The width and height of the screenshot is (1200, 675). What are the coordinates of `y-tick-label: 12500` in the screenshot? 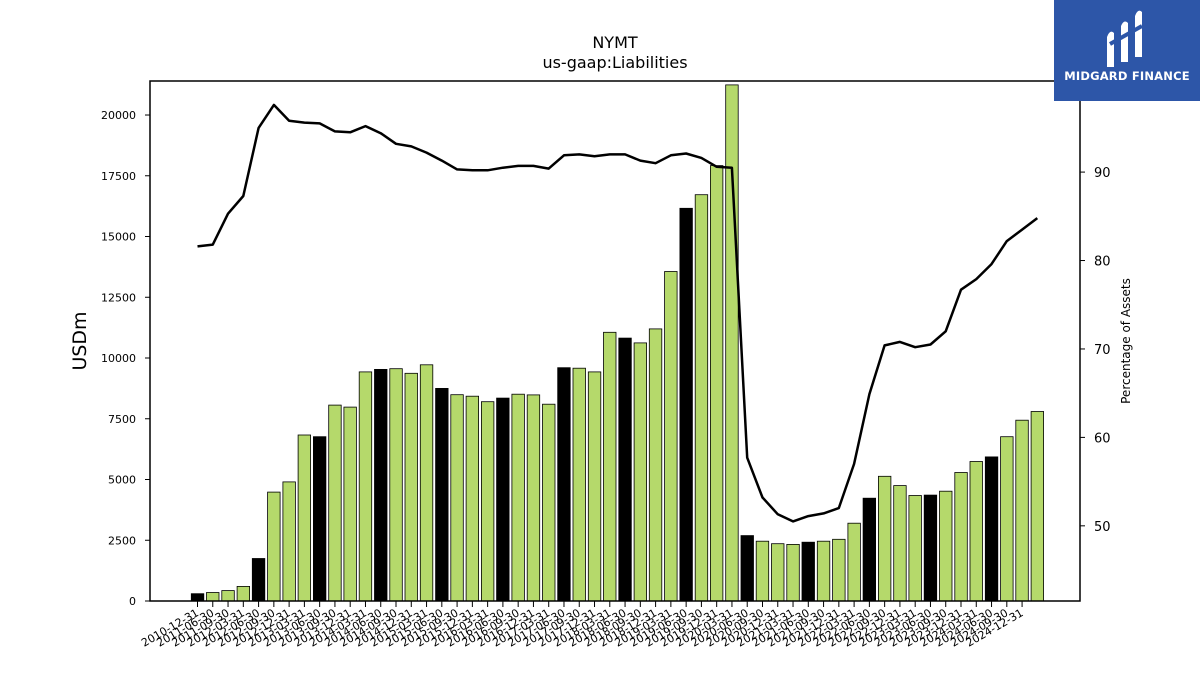 It's located at (118, 297).